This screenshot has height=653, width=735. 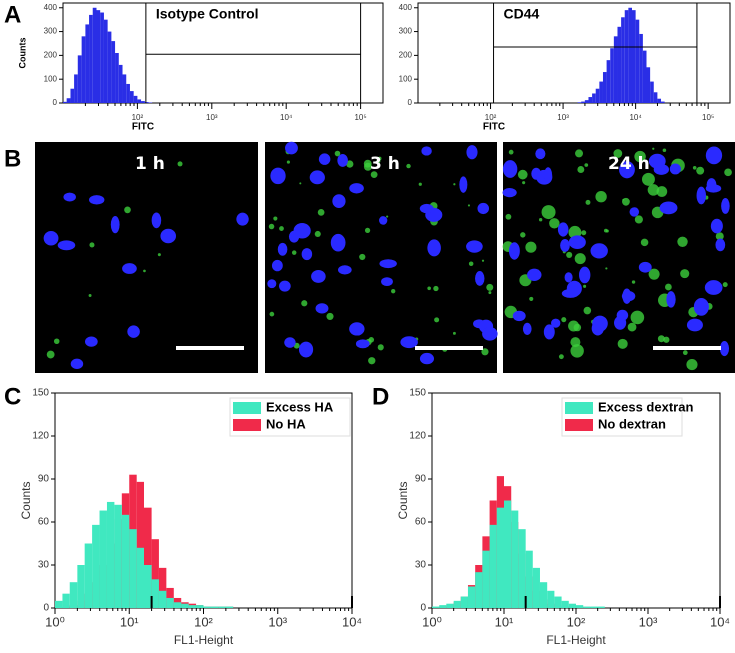 I want to click on y-tick-label: 90, so click(x=44, y=479).